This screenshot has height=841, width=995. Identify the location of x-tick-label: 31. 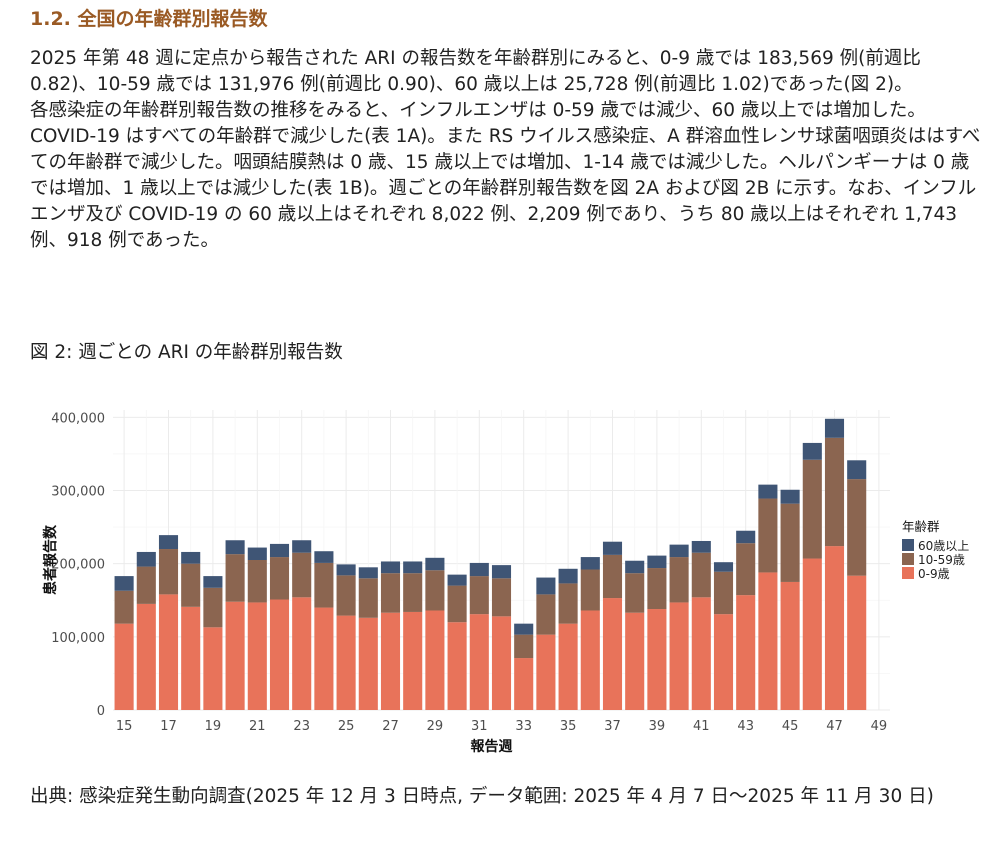
(479, 726).